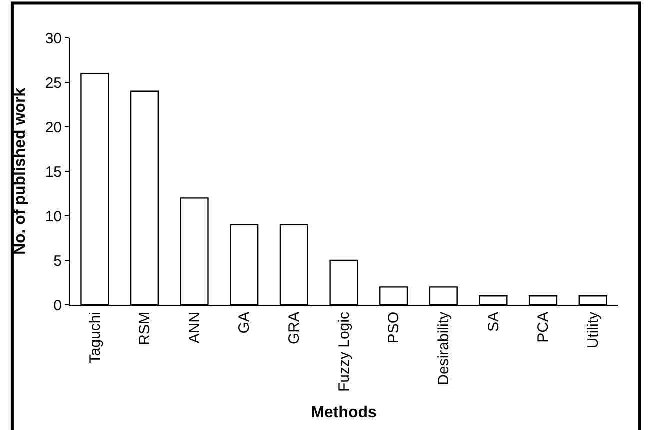 The height and width of the screenshot is (430, 648). Describe the element at coordinates (444, 349) in the screenshot. I see `x-tick-label: Desirability` at that location.